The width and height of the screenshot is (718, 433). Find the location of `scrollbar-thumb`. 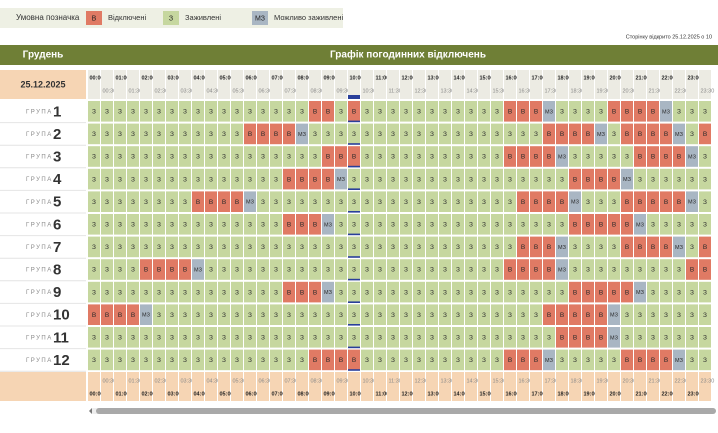

scrollbar-thumb is located at coordinates (406, 411).